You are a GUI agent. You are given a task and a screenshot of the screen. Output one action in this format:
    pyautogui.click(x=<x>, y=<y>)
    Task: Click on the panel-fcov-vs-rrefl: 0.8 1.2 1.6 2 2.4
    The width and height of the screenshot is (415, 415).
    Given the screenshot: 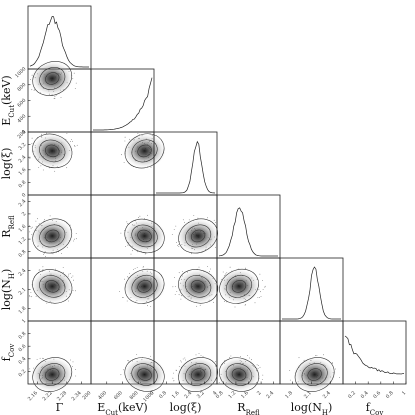 What is the action you would take?
    pyautogui.click(x=248, y=360)
    